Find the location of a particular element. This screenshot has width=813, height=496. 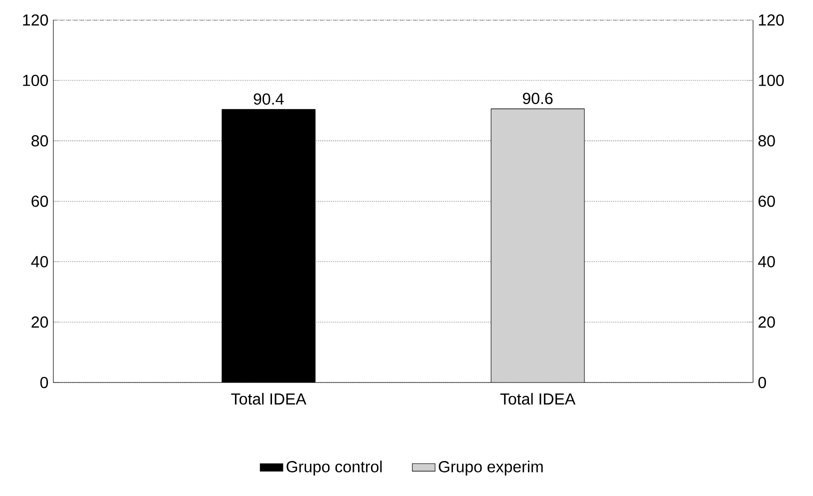

y2-tick-label: 60 is located at coordinates (766, 201).